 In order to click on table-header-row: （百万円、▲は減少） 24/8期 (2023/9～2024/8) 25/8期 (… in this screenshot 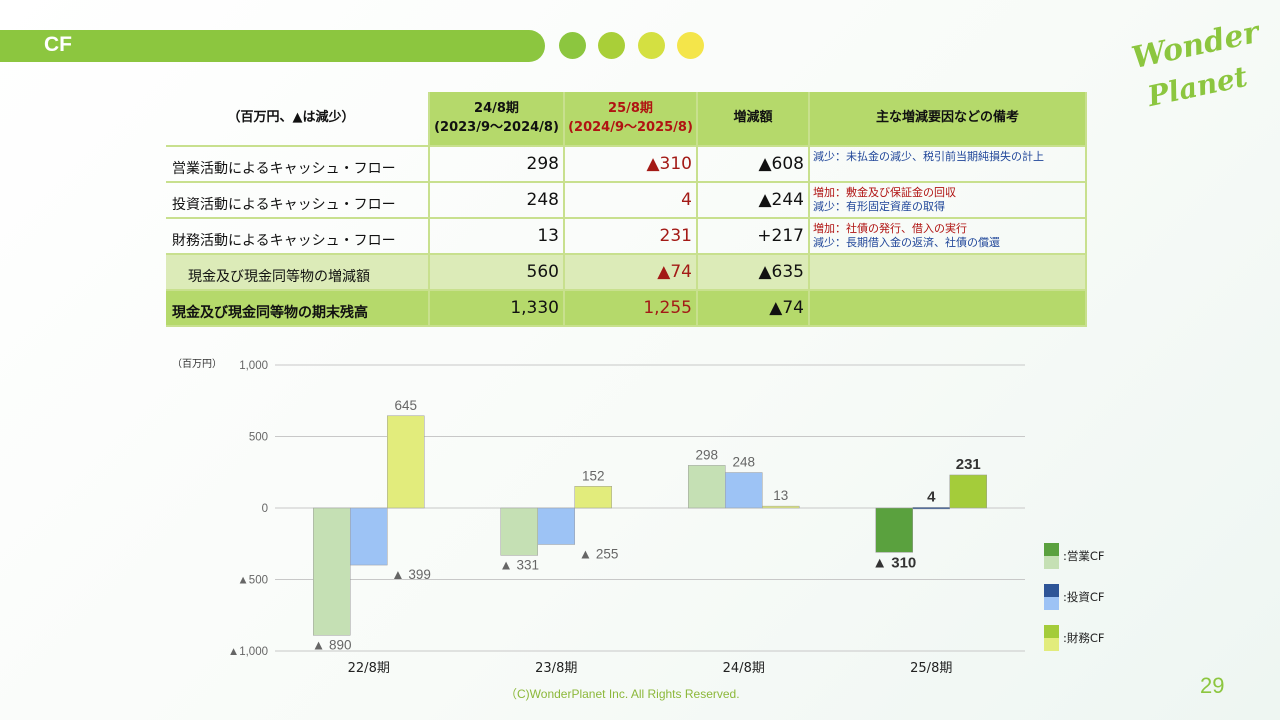, I will do `click(626, 119)`.